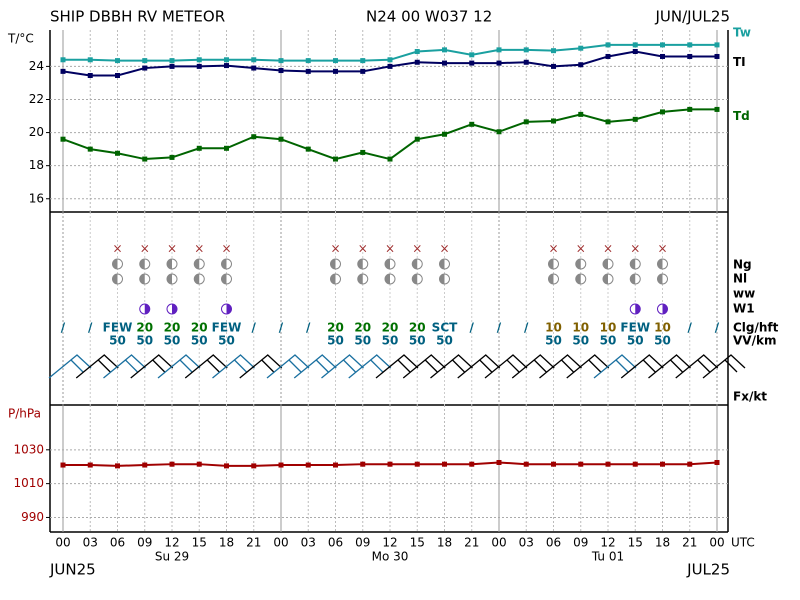 The image size is (800, 600). Describe the element at coordinates (741, 116) in the screenshot. I see `legend-entry: Td` at that location.